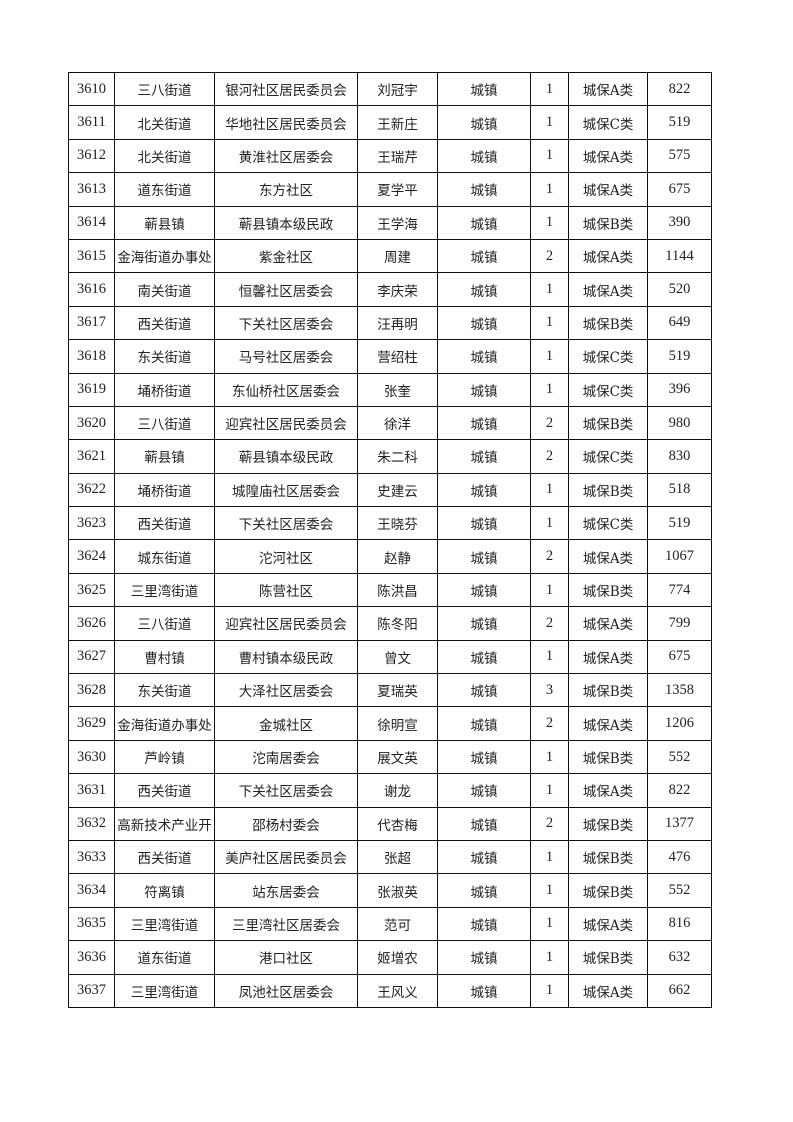  I want to click on row-id-cell: 3637, so click(91, 990).